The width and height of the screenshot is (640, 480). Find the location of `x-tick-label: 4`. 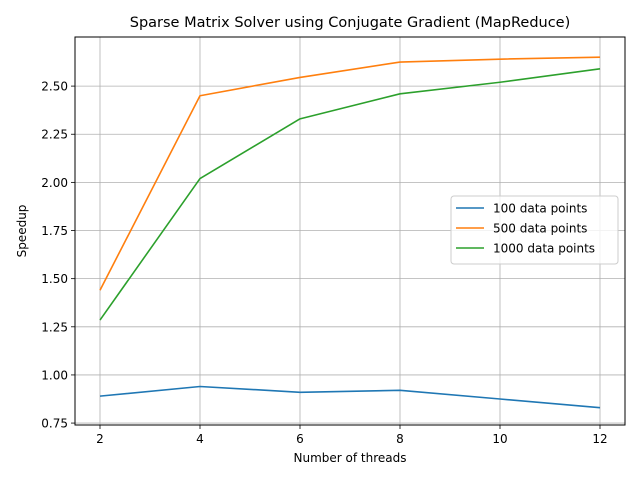

x-tick-label: 4 is located at coordinates (200, 439).